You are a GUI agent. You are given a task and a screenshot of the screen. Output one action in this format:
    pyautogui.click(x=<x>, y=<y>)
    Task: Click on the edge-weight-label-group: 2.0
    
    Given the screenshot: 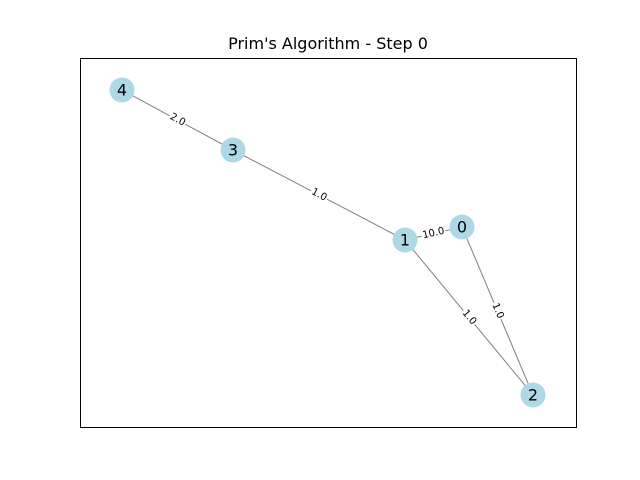 What is the action you would take?
    pyautogui.click(x=177, y=120)
    